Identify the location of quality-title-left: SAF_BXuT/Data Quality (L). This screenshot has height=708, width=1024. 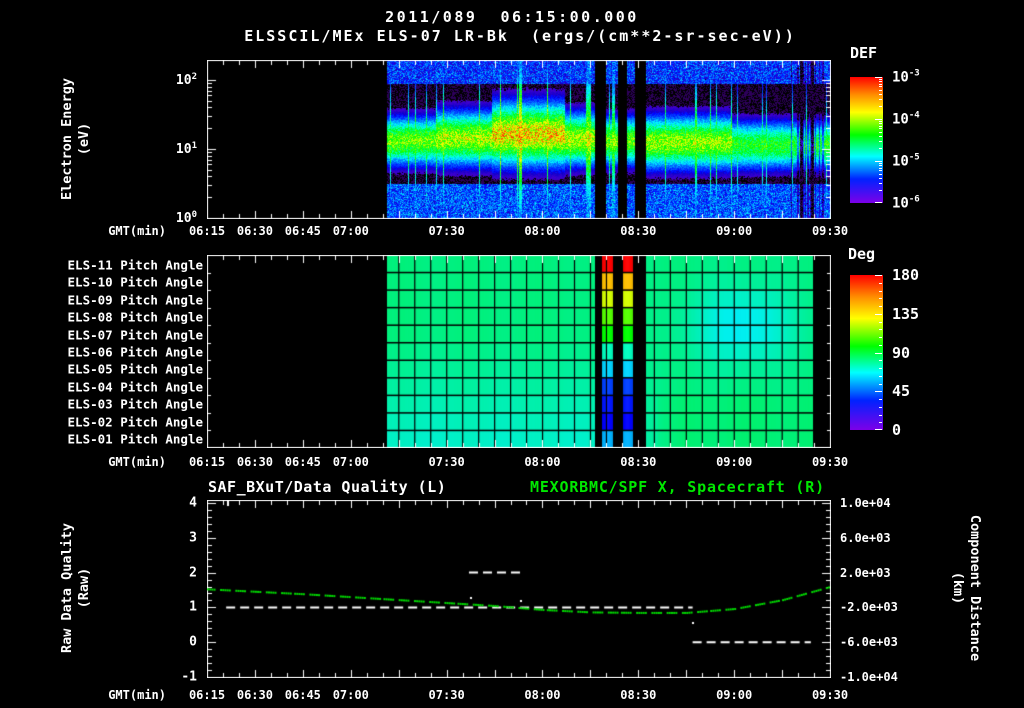
(327, 487).